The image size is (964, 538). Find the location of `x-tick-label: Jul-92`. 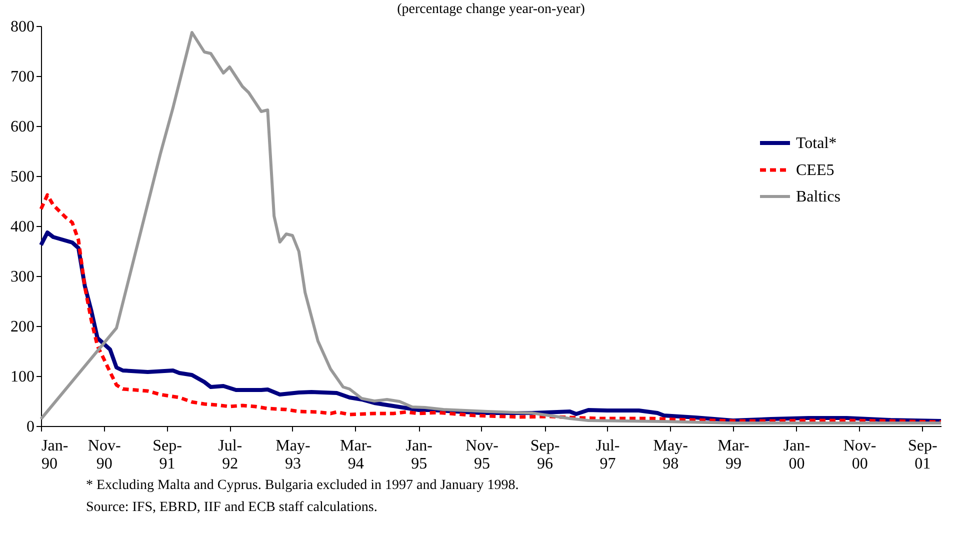

x-tick-label: Jul-92 is located at coordinates (230, 455).